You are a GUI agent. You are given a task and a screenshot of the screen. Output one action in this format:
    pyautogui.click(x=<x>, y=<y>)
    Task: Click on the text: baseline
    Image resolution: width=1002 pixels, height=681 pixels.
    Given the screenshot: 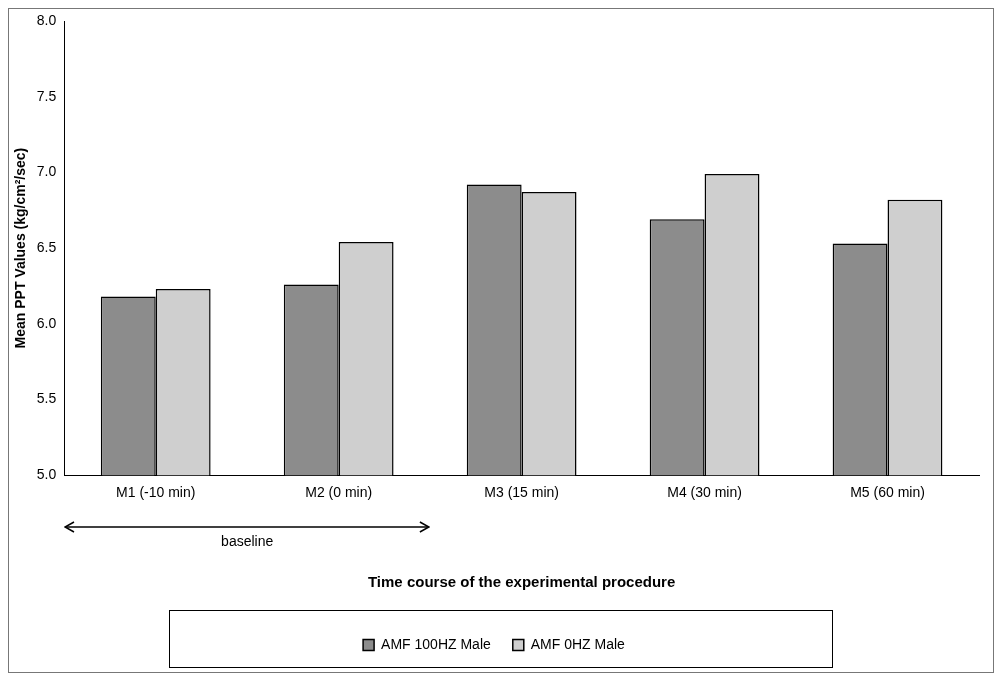 What is the action you would take?
    pyautogui.click(x=247, y=541)
    